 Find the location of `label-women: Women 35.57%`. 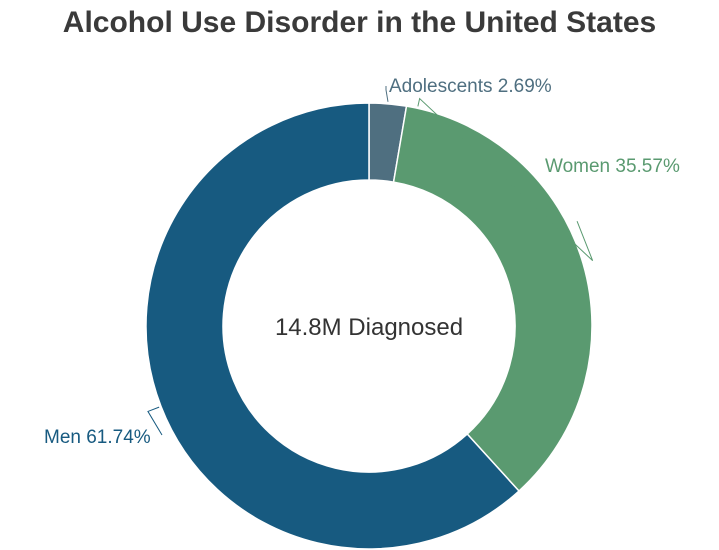

label-women: Women 35.57% is located at coordinates (612, 166).